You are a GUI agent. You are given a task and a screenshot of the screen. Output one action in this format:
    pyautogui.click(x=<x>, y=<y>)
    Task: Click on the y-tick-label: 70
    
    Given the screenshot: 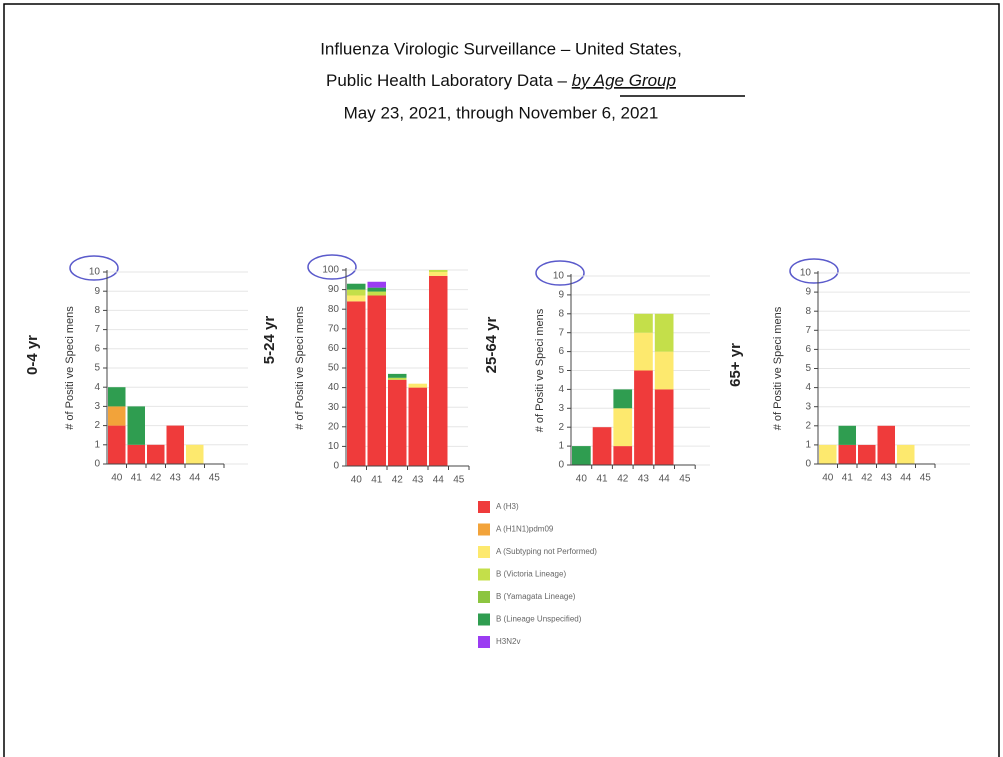 What is the action you would take?
    pyautogui.click(x=334, y=328)
    